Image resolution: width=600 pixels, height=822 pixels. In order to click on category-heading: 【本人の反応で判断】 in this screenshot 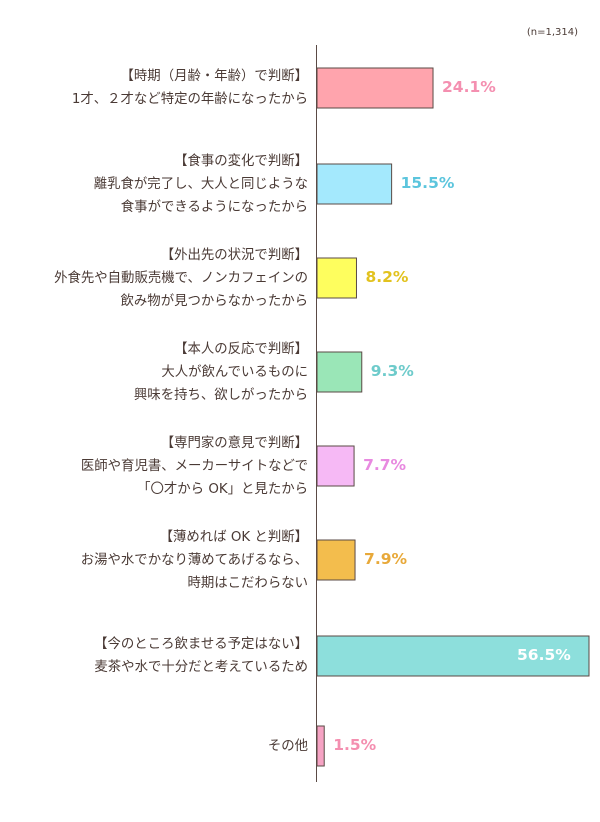, I will do `click(241, 349)`.